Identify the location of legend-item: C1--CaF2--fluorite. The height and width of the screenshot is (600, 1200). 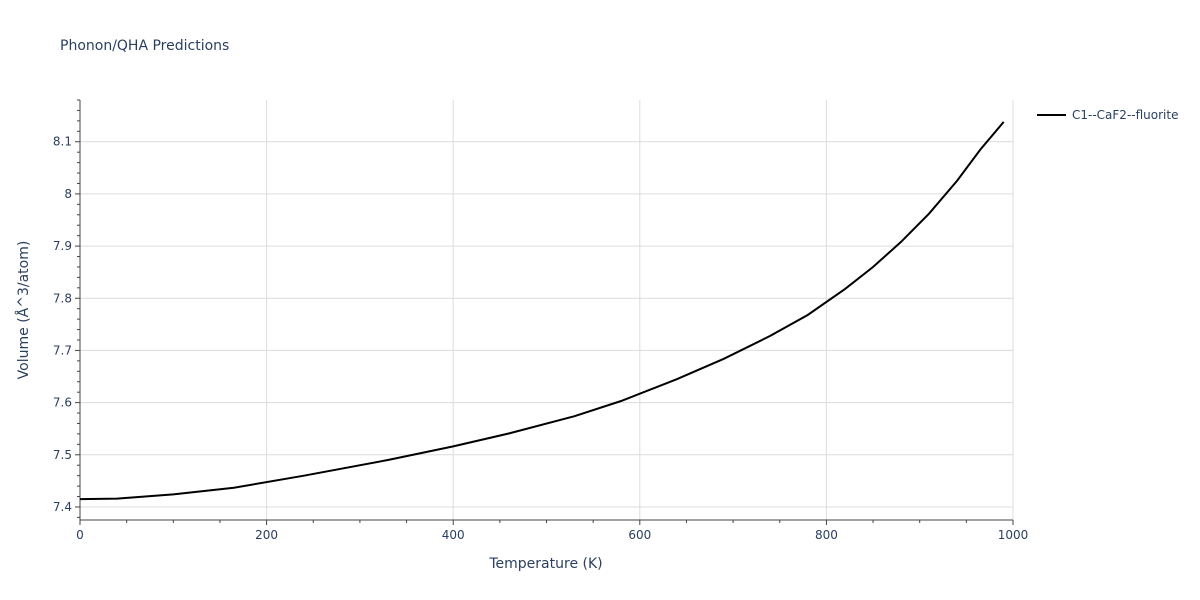
(1107, 115).